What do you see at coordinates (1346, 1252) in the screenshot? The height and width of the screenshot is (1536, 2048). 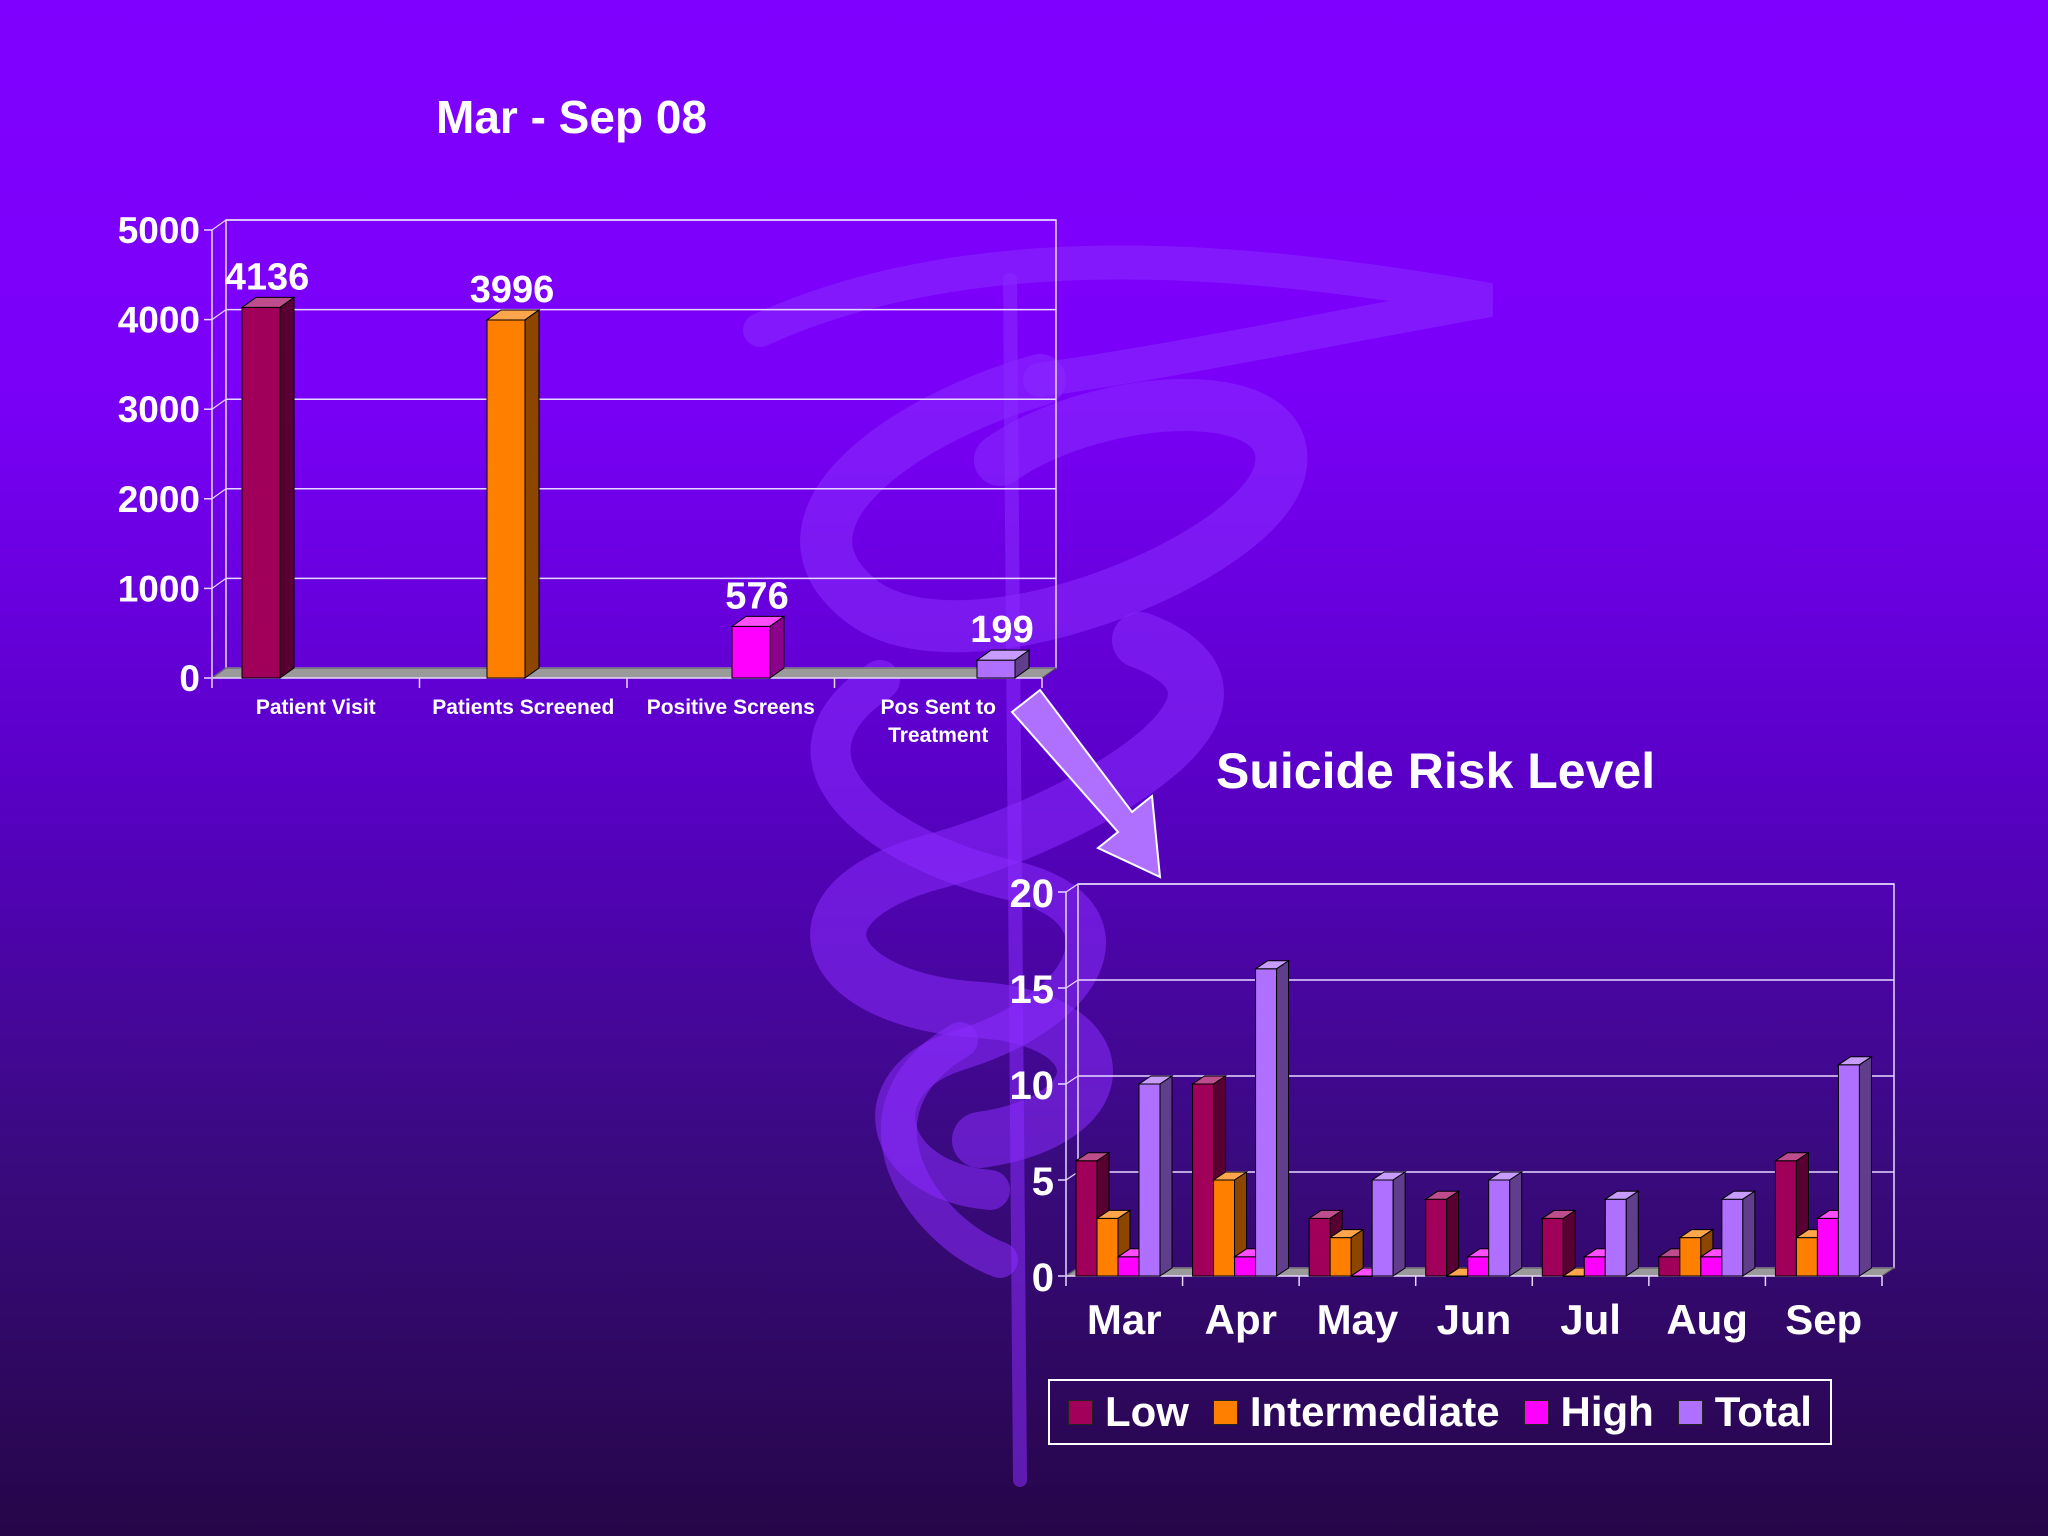 I see `chart2-bar-intermediate` at bounding box center [1346, 1252].